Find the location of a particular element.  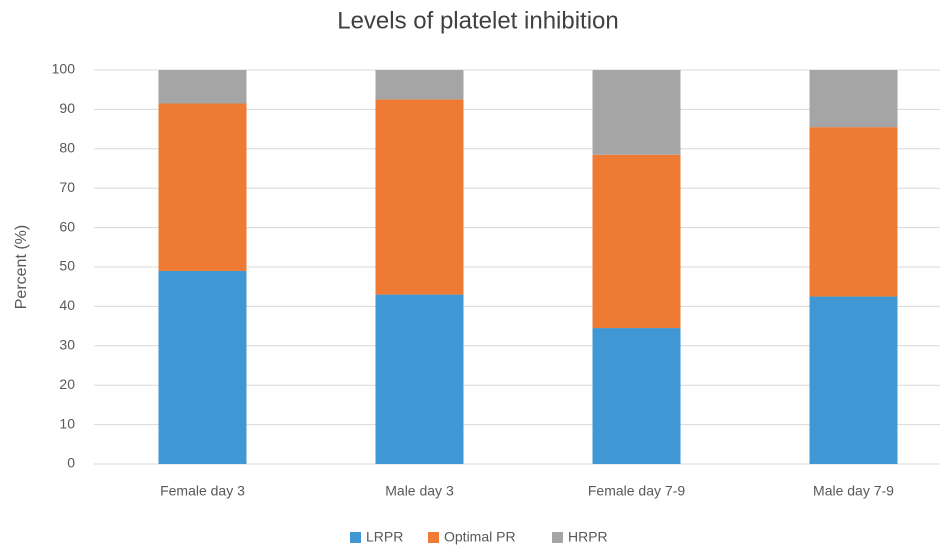

y-tick-label: 20 is located at coordinates (67, 384).